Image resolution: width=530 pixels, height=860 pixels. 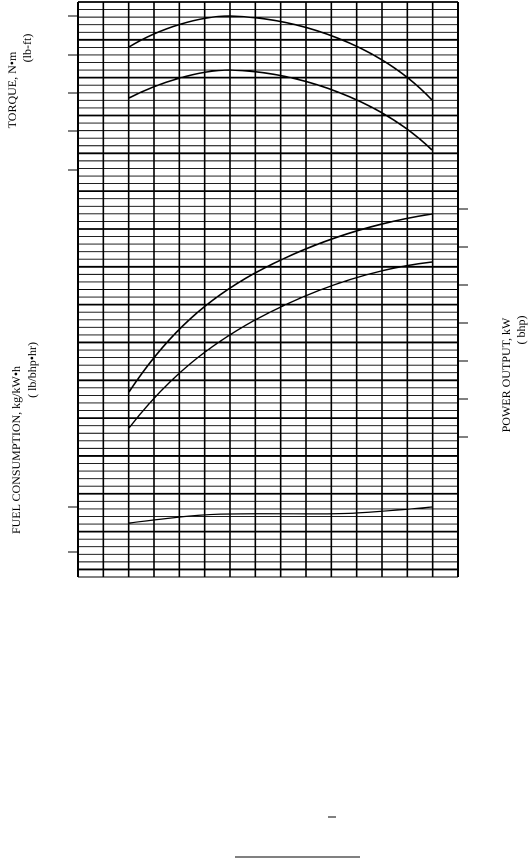 I want to click on axis-title: TORQUE, N•m, so click(x=12, y=89).